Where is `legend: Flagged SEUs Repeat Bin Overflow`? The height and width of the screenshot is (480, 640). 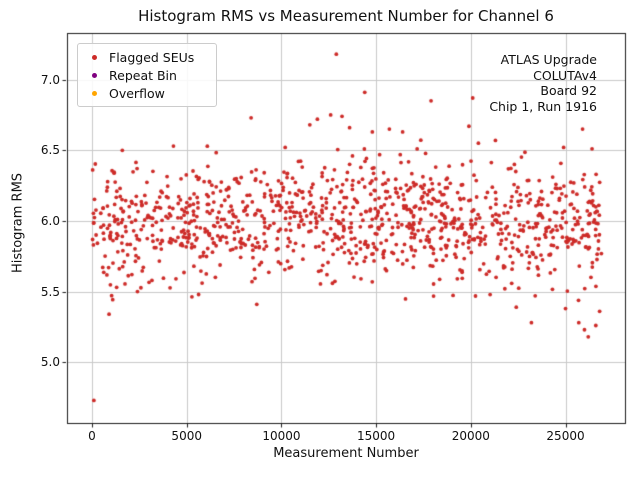 legend: Flagged SEUs Repeat Bin Overflow is located at coordinates (147, 75).